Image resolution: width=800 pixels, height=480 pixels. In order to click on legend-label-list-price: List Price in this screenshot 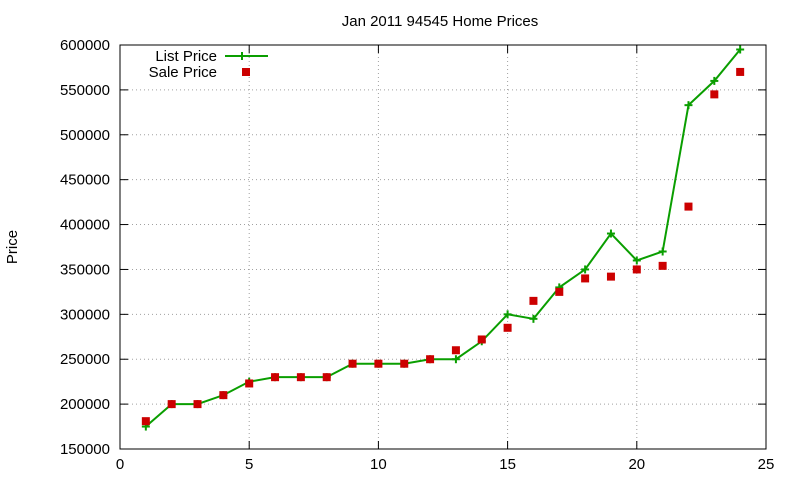, I will do `click(186, 56)`.